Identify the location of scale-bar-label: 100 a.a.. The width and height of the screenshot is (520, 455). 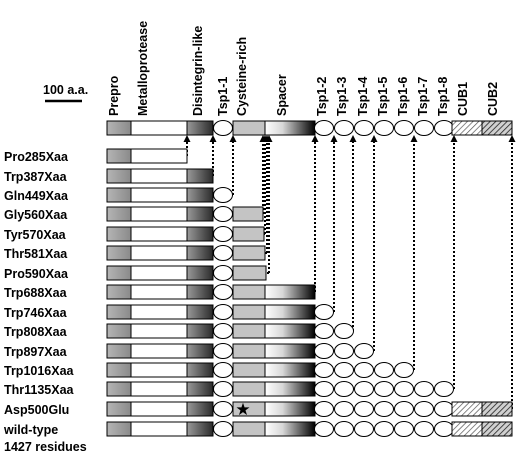
(65, 90).